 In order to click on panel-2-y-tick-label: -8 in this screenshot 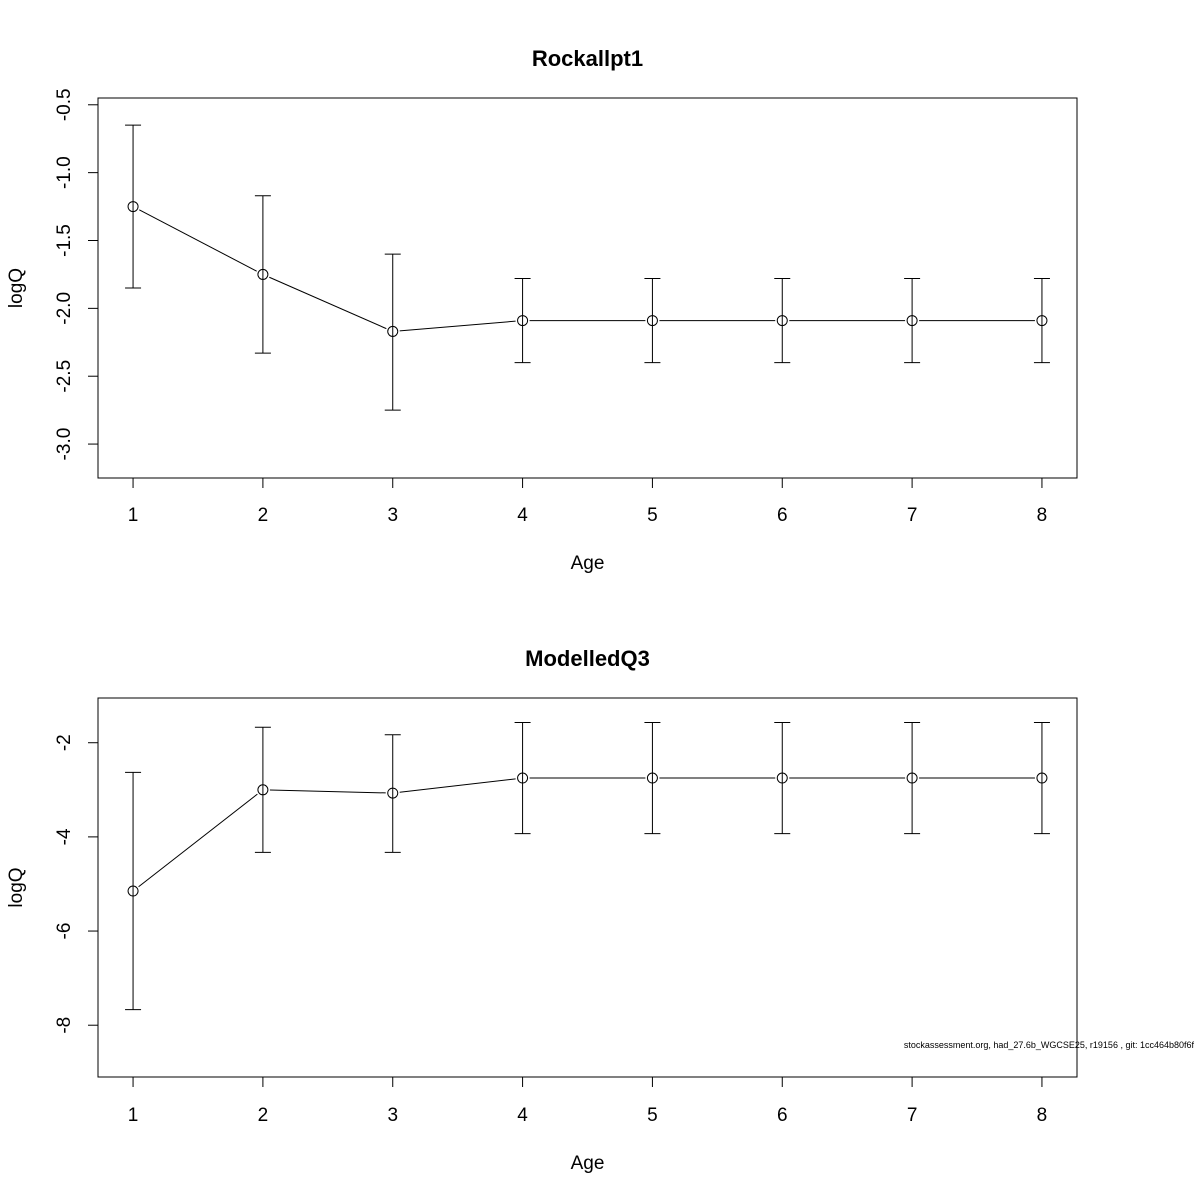, I will do `click(64, 1025)`.